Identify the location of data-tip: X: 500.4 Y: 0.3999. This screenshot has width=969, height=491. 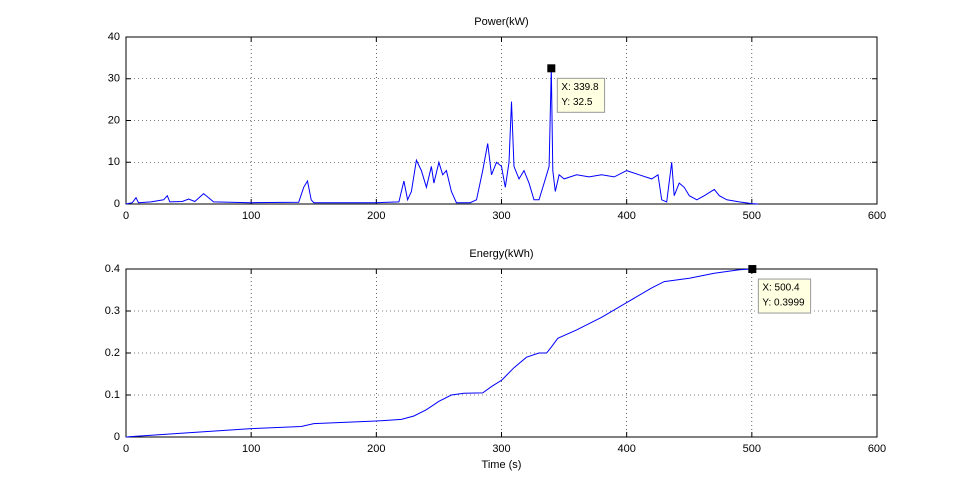
(780, 289).